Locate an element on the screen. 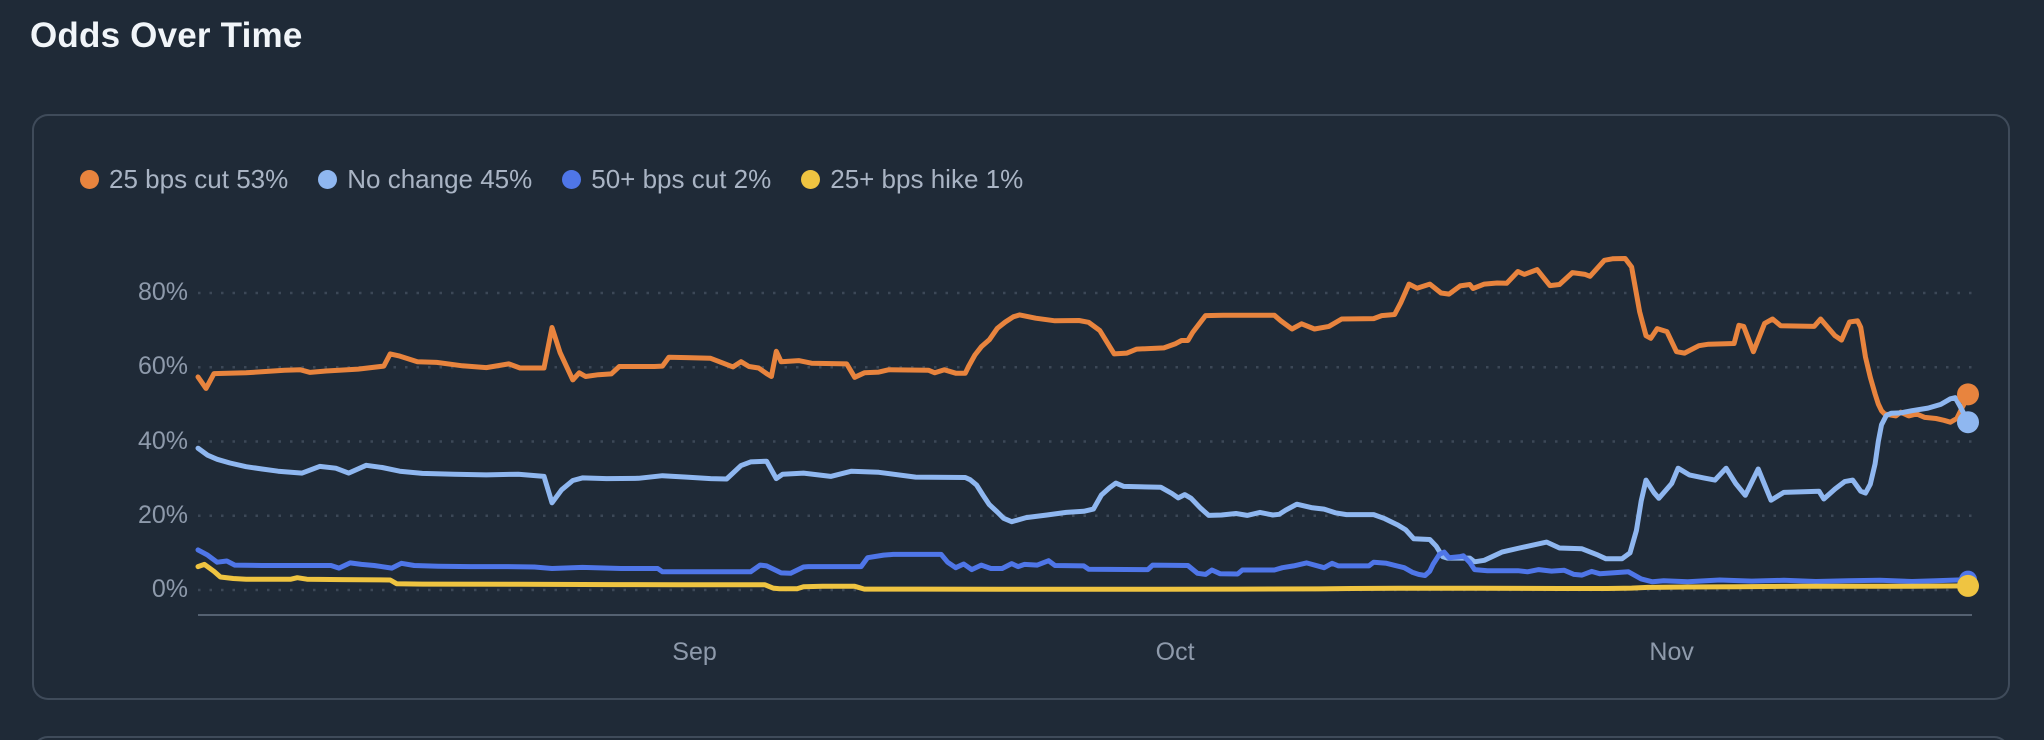  legend-item-50-bps-cut: 50+ bps cut 2% is located at coordinates (666, 179).